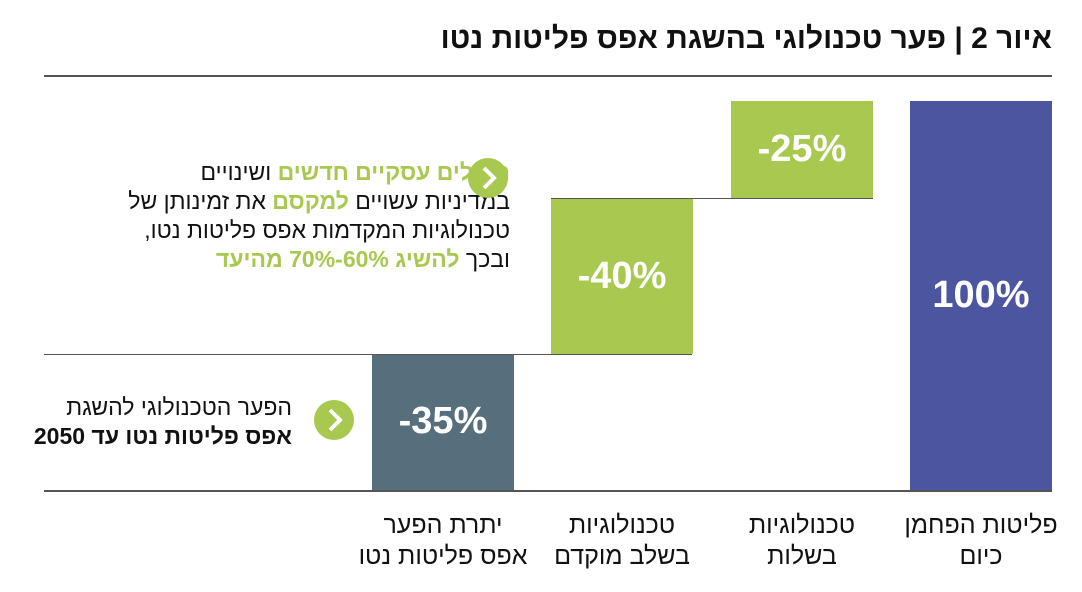 This screenshot has width=1082, height=592. I want to click on bar-0: 100%, so click(981, 295).